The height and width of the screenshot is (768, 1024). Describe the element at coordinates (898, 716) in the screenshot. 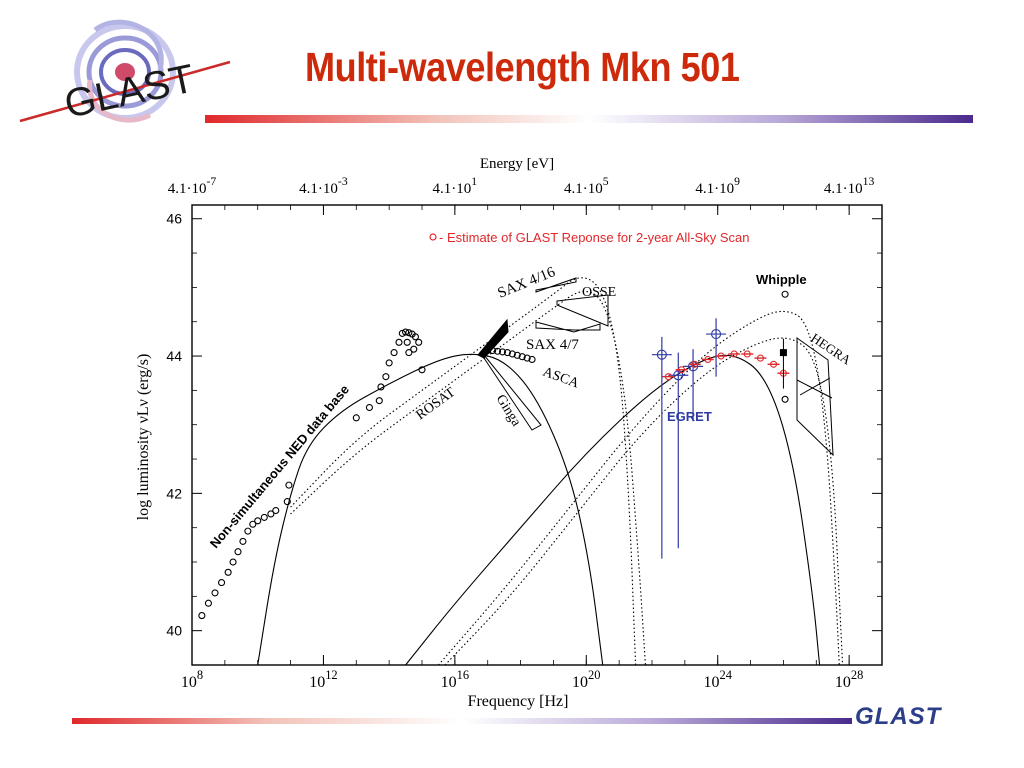

I see `footer-logo-text: GLAST` at that location.